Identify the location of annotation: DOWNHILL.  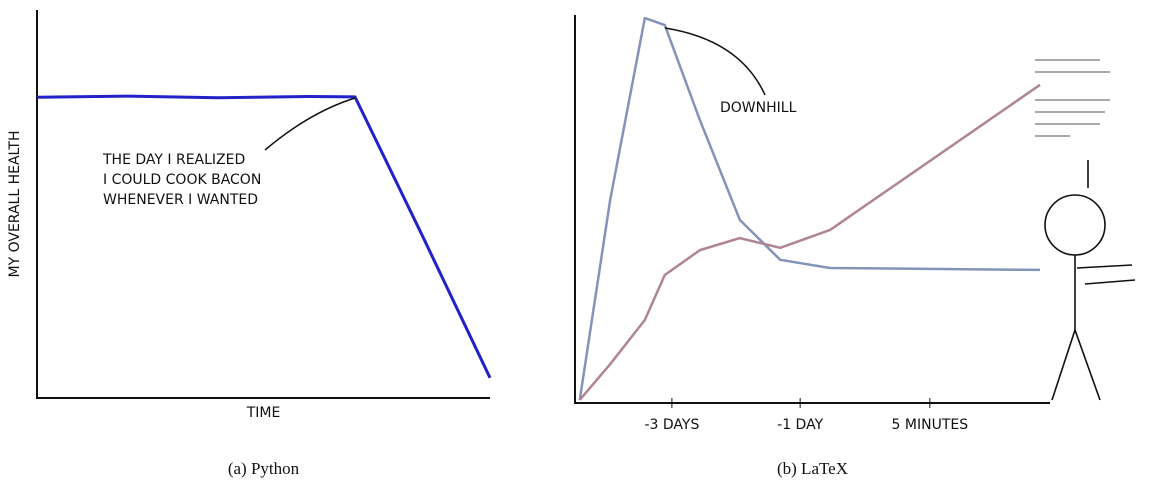
(758, 108).